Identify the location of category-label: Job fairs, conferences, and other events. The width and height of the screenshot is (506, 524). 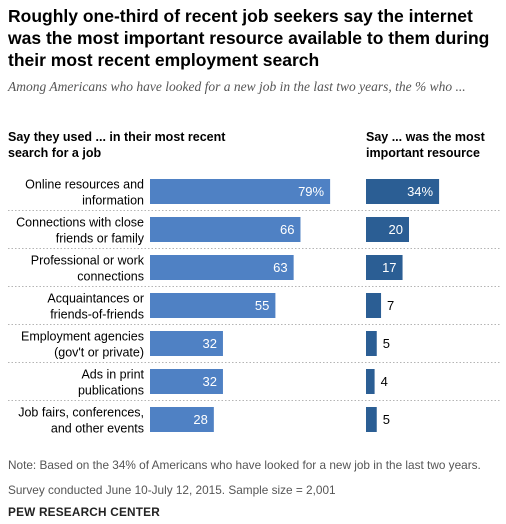
(81, 421).